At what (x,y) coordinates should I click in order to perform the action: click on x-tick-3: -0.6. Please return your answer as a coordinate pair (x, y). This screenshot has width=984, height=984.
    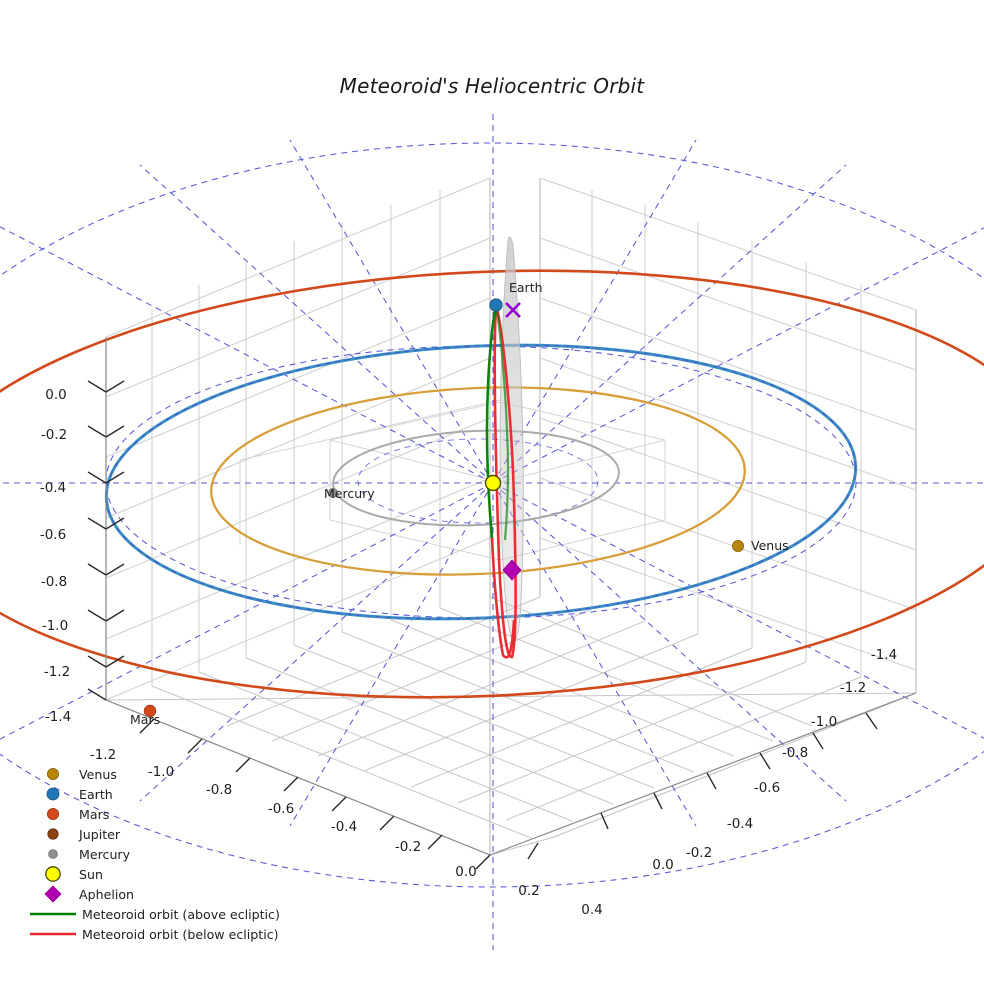
    Looking at the image, I should click on (281, 809).